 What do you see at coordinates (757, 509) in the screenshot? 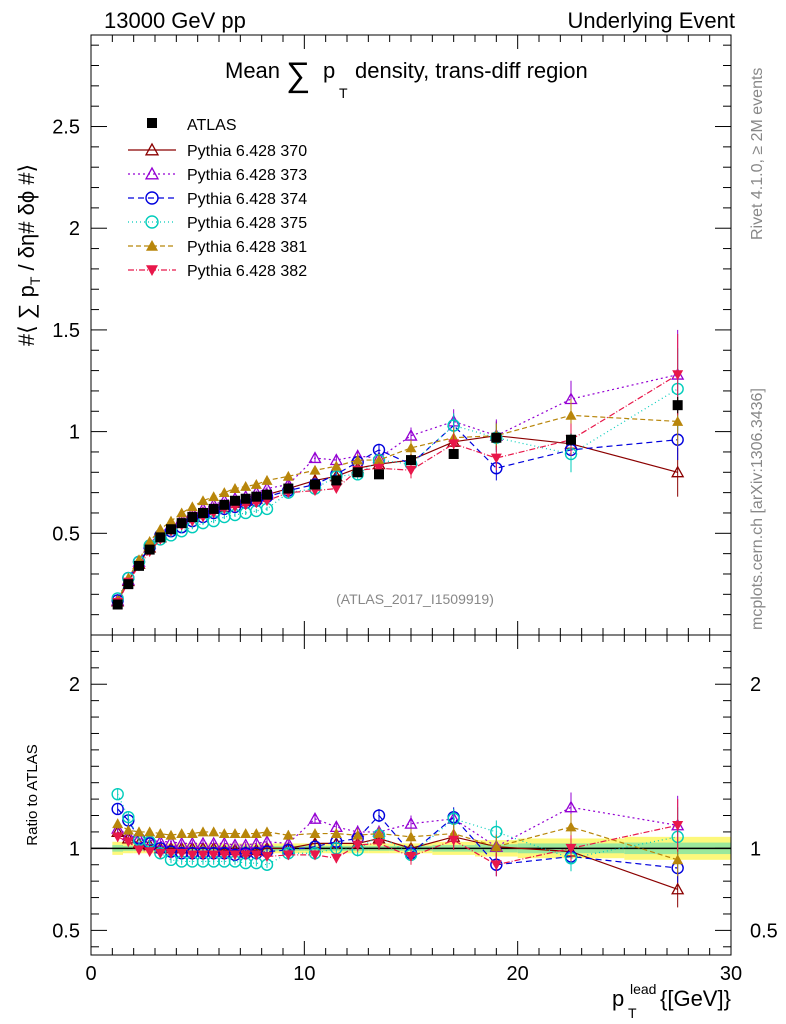
I see `side-bottom-label: mcplots.cern.ch [arXiv:1306.3436]` at bounding box center [757, 509].